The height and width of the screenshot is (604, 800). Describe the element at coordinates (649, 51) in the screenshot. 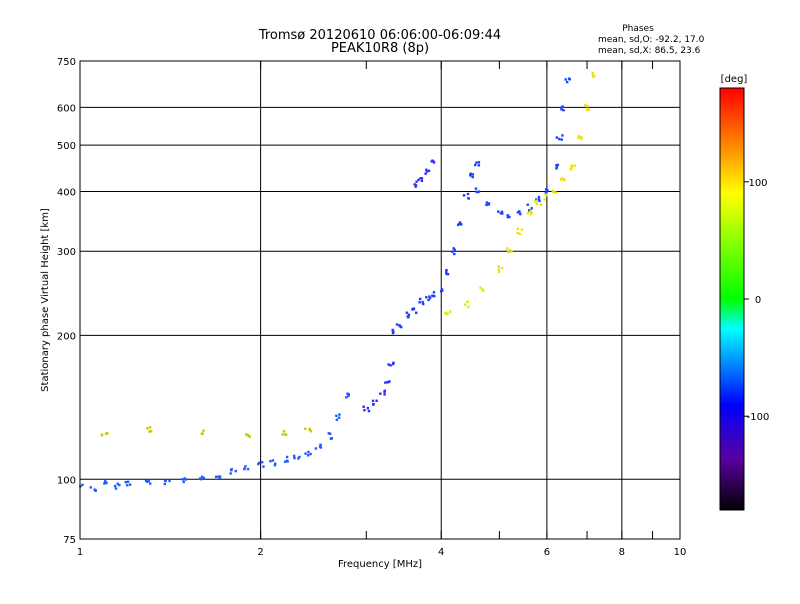

I see `phases-x-mode-stats: mean, sd,X: 86.5, 23.6` at that location.